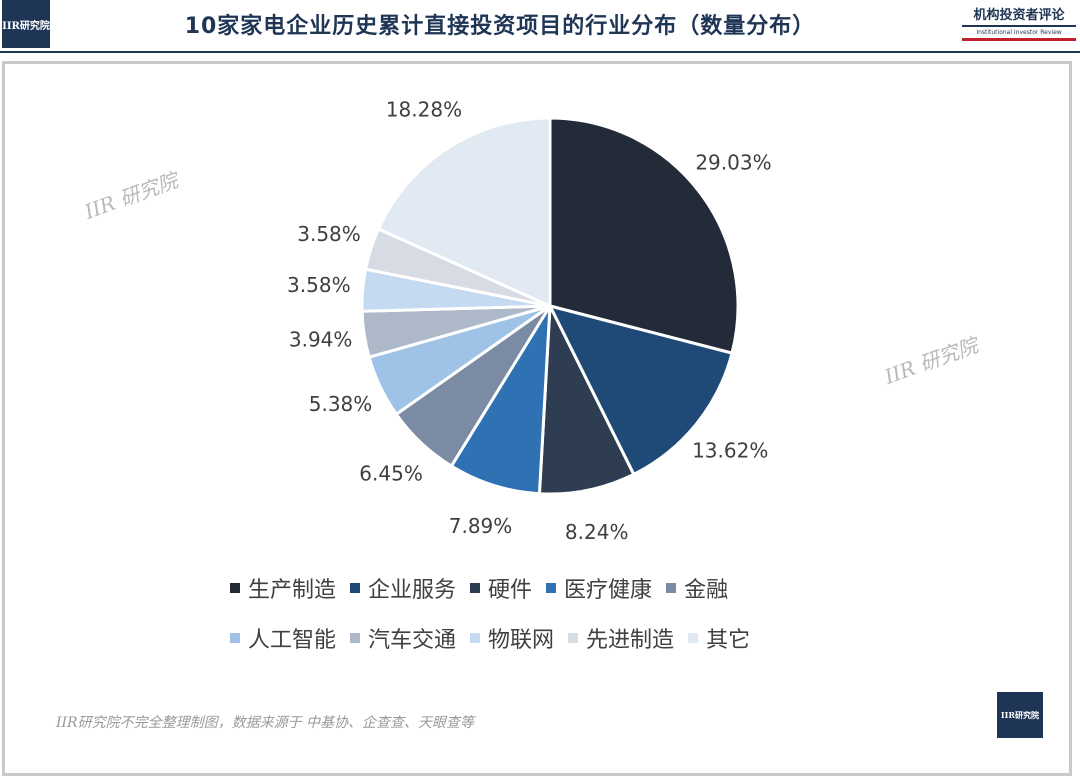 The width and height of the screenshot is (1080, 782). Describe the element at coordinates (1019, 32) in the screenshot. I see `brand-name-en: Institutional Investor Review` at that location.